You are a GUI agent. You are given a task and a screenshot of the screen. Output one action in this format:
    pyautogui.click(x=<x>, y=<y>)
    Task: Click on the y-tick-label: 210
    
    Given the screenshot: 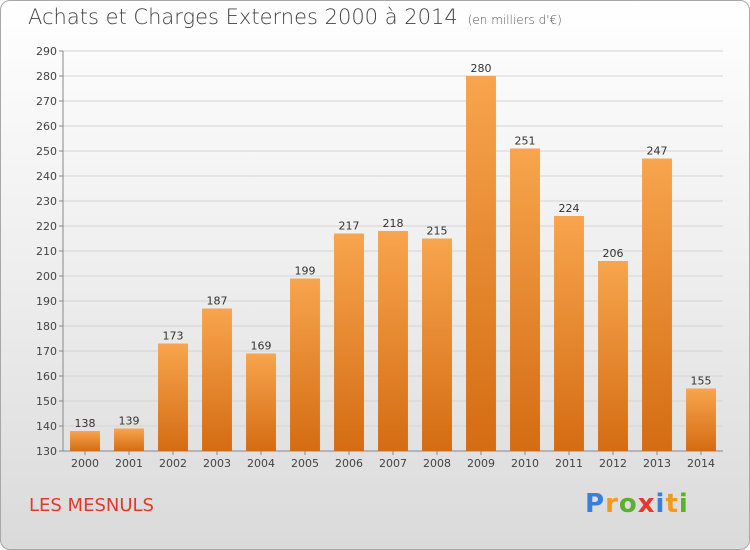 What is the action you would take?
    pyautogui.click(x=46, y=251)
    